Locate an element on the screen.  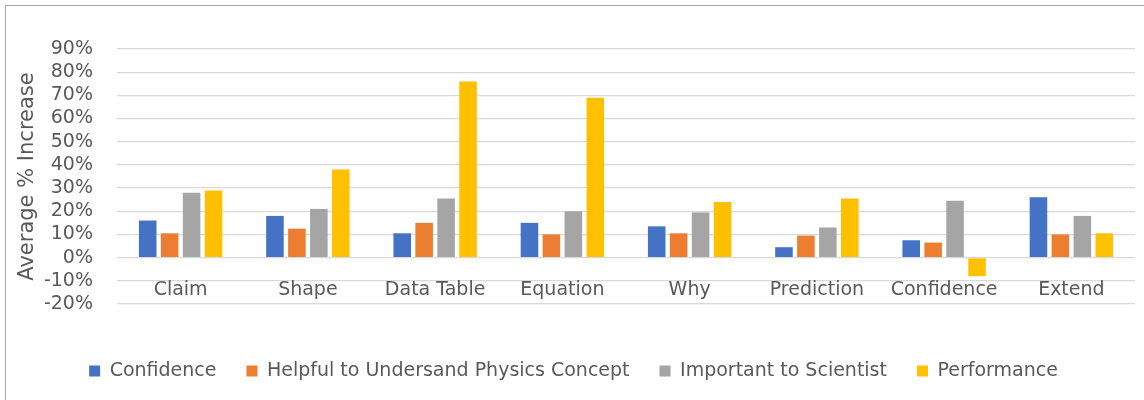
y-axis-title: Average % Increase is located at coordinates (26, 176).